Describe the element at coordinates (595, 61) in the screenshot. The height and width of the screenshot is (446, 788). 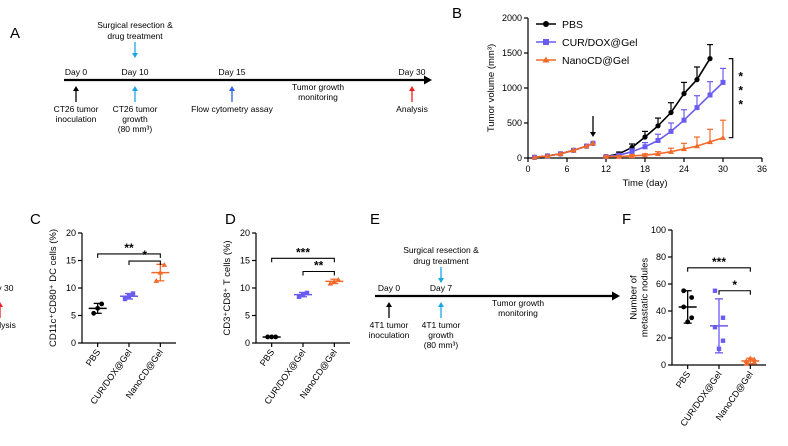
I see `legend-label: NanoCD@Gel` at that location.